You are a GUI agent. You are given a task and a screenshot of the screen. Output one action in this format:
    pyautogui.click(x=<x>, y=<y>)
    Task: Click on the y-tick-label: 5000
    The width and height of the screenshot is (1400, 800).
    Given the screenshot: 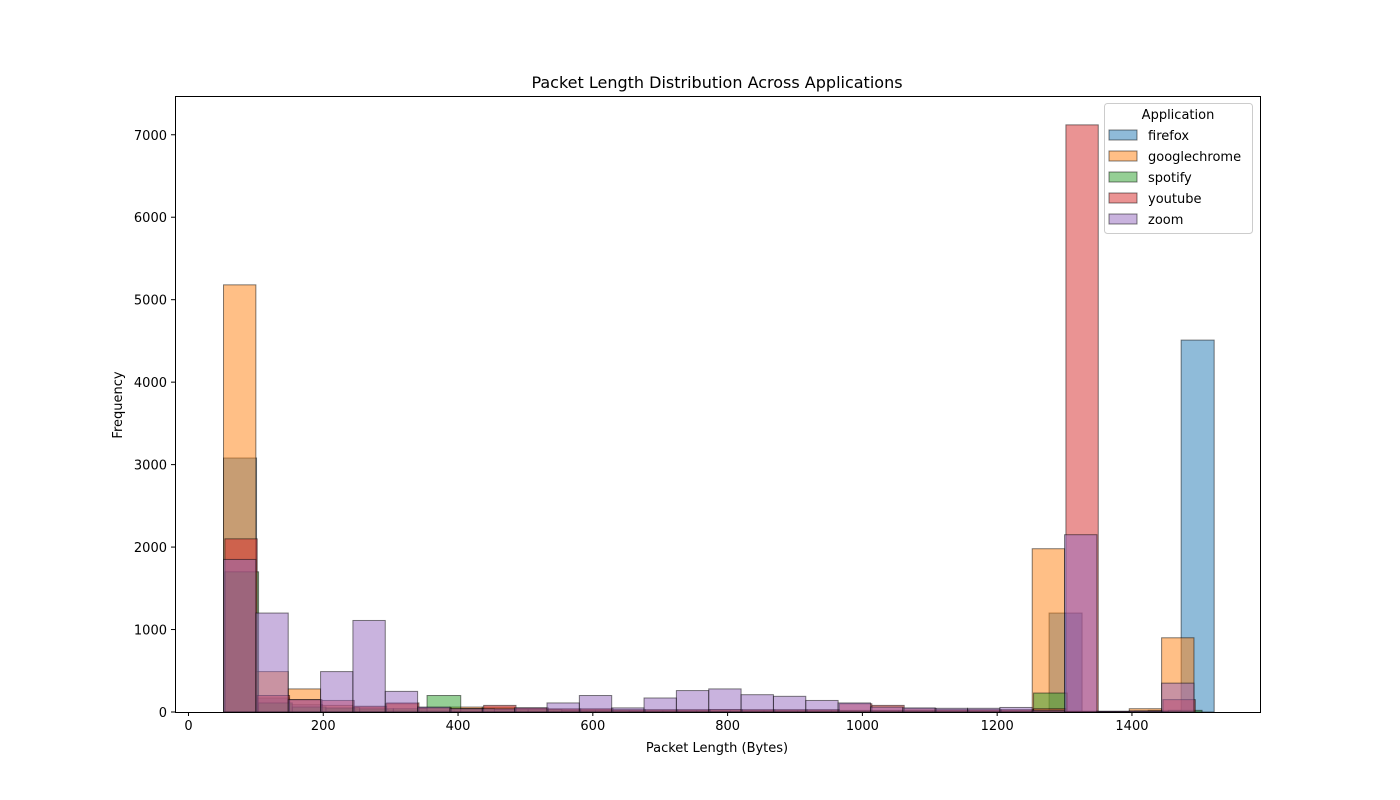 What is the action you would take?
    pyautogui.click(x=150, y=301)
    